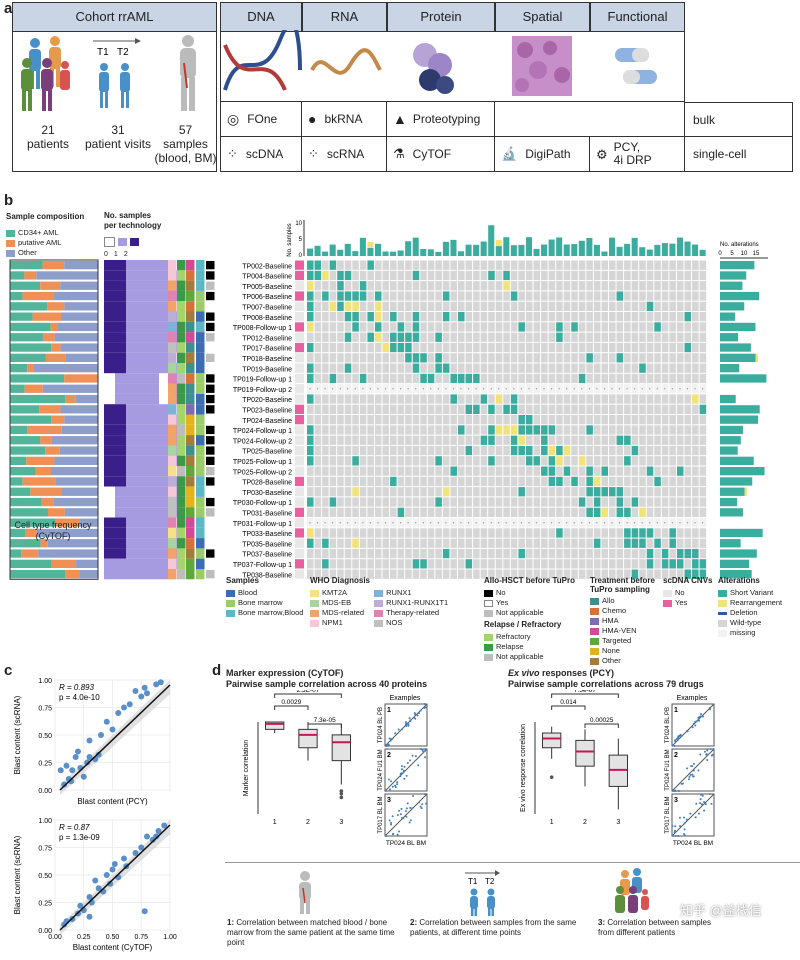  Describe the element at coordinates (28, 450) in the screenshot. I see `composition-bar-cd34` at that location.